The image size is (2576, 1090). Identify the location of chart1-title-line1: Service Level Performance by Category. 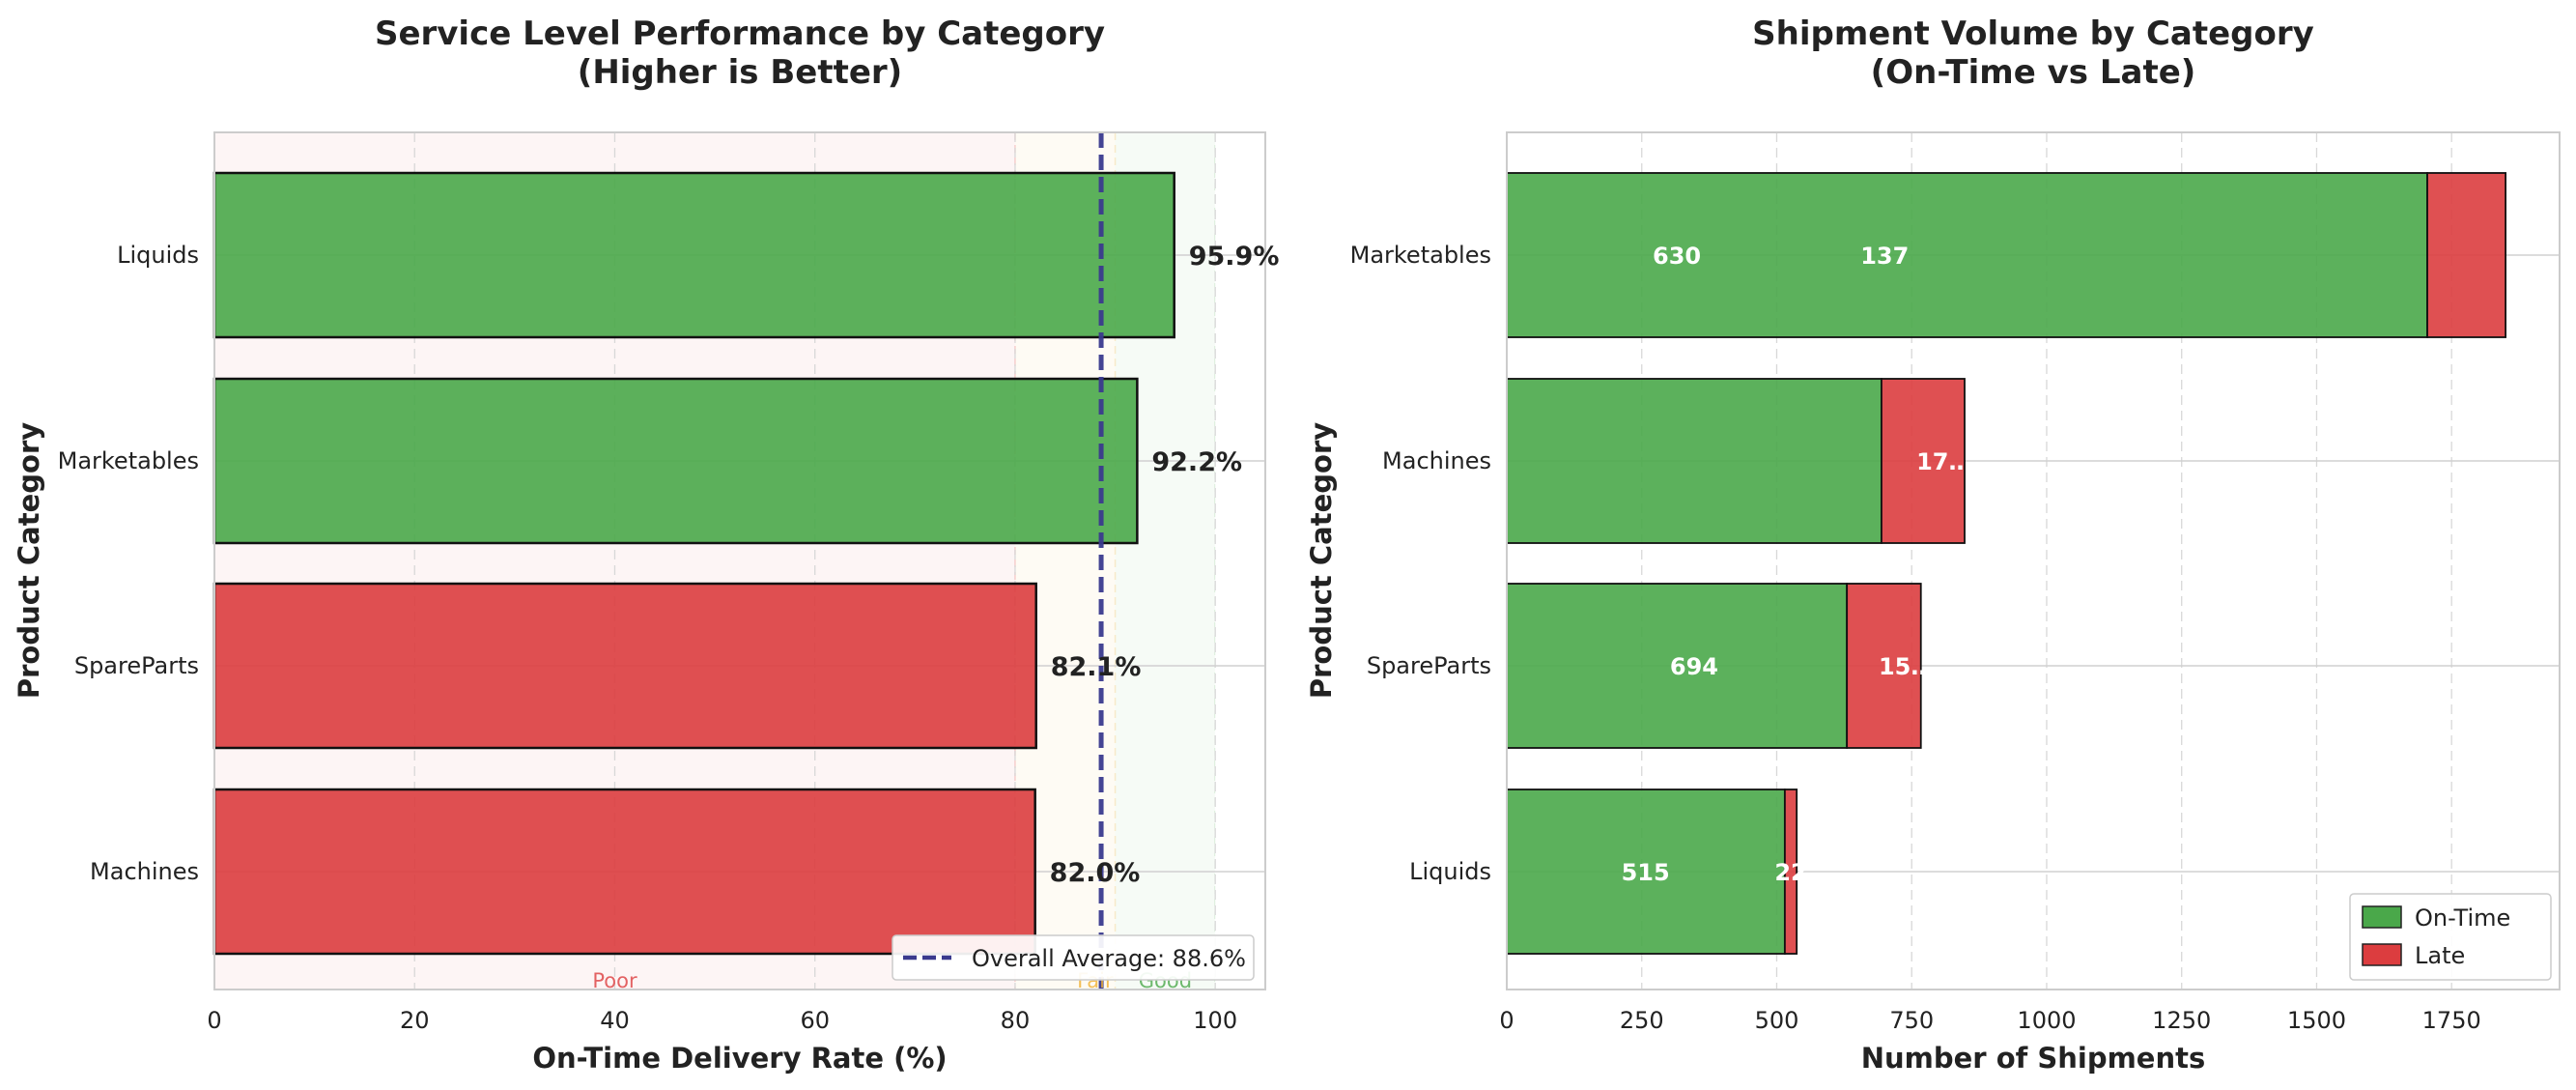
(740, 33).